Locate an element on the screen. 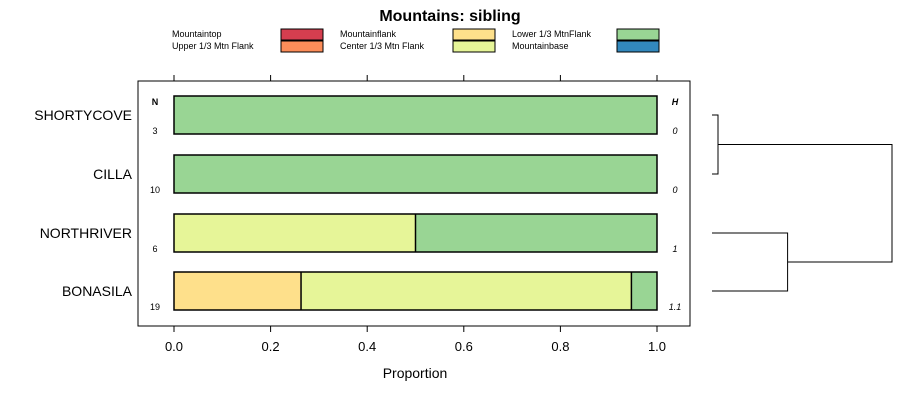 The width and height of the screenshot is (900, 400). legend-label: Center 1/3 Mtn Flank is located at coordinates (382, 46).